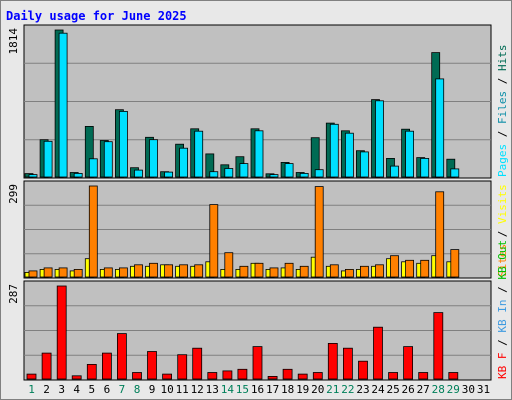  Describe the element at coordinates (242, 389) in the screenshot. I see `x-tick-label: 15` at that location.